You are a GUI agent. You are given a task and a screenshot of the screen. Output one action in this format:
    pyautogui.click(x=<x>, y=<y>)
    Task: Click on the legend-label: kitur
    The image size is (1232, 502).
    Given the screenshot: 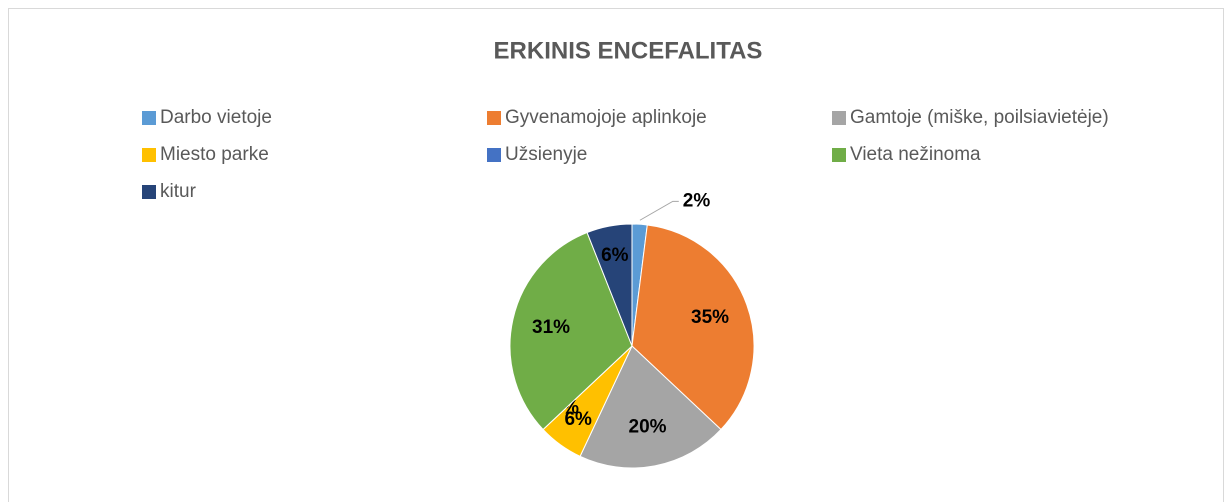 What is the action you would take?
    pyautogui.click(x=178, y=191)
    